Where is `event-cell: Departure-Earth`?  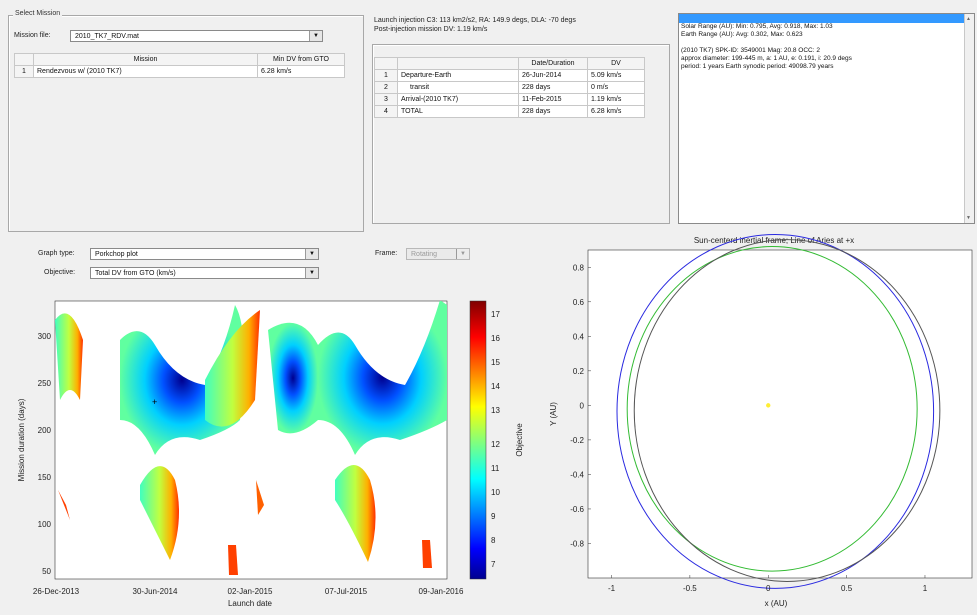
event-cell: Departure-Earth is located at coordinates (458, 75).